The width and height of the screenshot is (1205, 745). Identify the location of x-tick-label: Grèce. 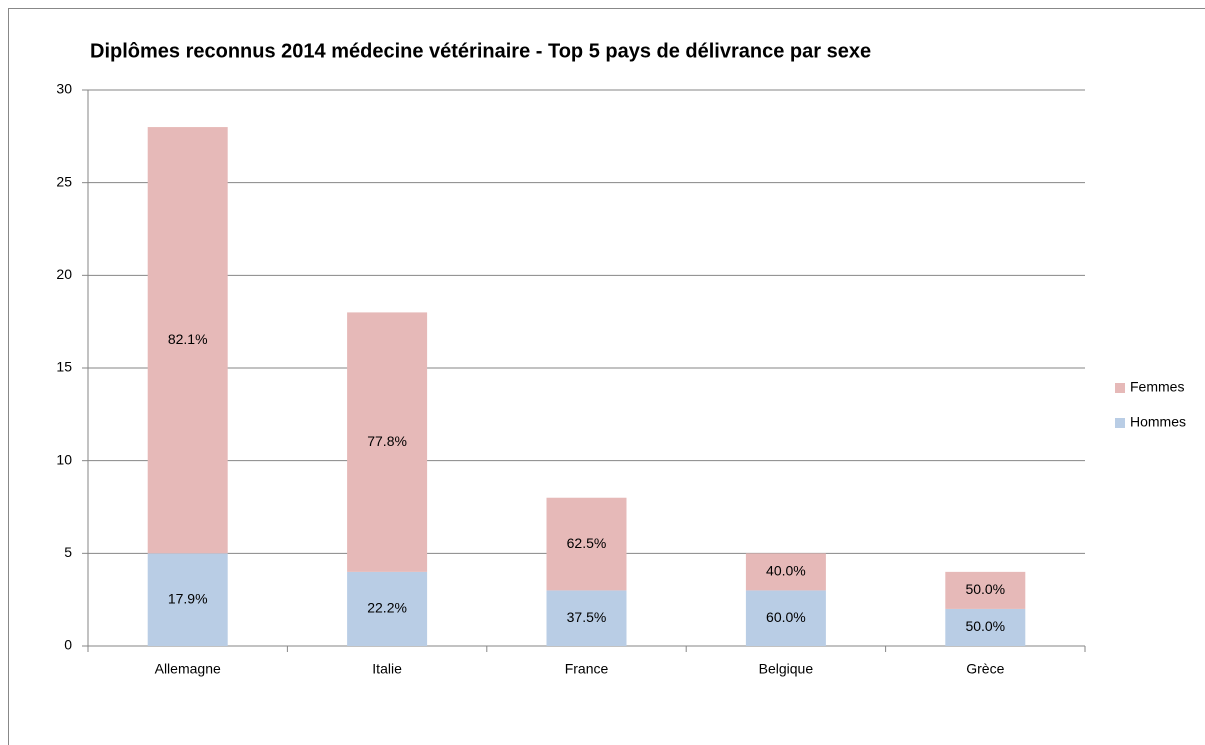
(985, 669).